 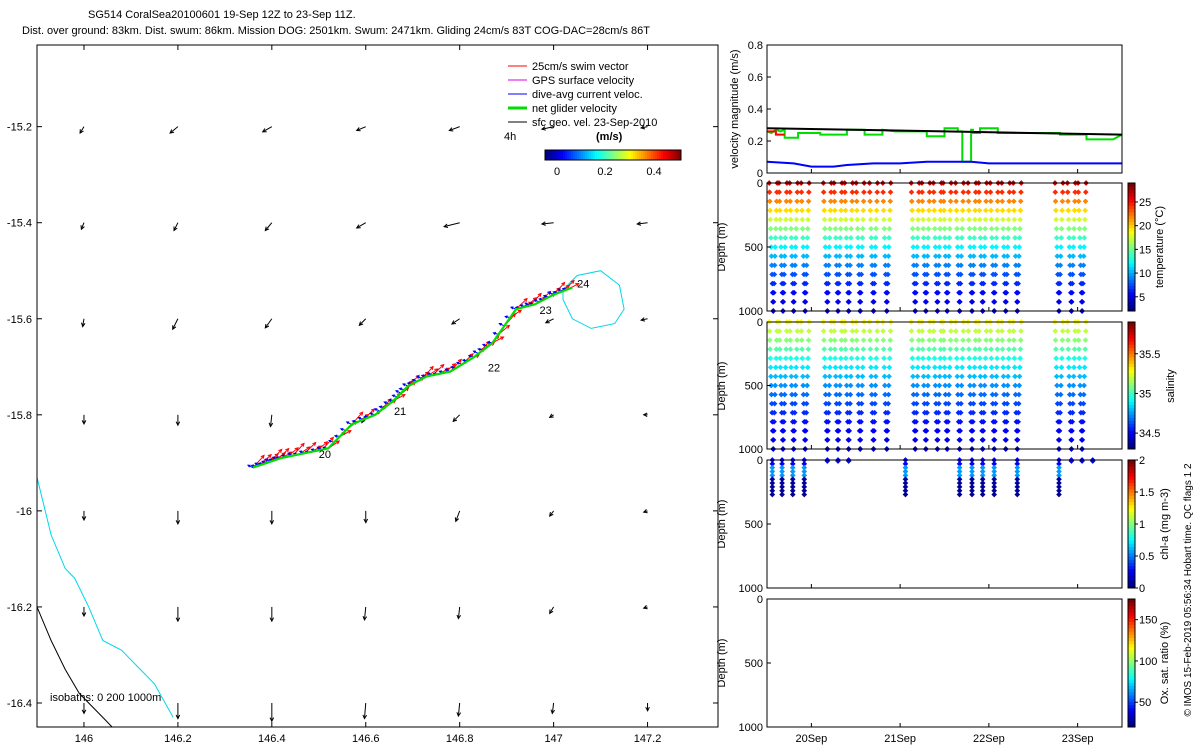 What do you see at coordinates (900, 739) in the screenshot?
I see `time-xtick-label: 21Sep` at bounding box center [900, 739].